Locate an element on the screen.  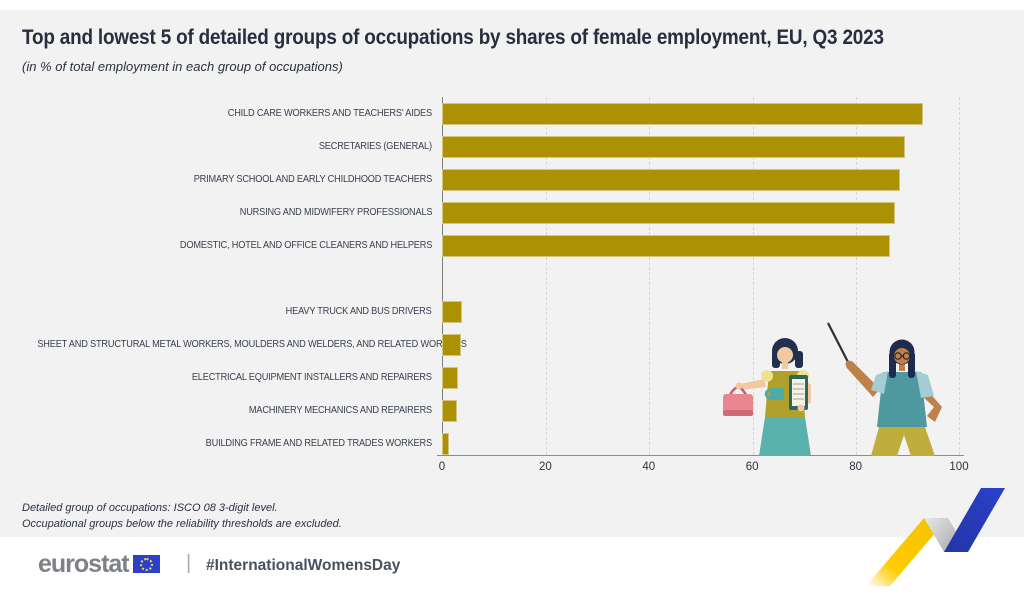
category-label: HEAVY TRUCK AND BUS DRIVERS is located at coordinates (359, 311).